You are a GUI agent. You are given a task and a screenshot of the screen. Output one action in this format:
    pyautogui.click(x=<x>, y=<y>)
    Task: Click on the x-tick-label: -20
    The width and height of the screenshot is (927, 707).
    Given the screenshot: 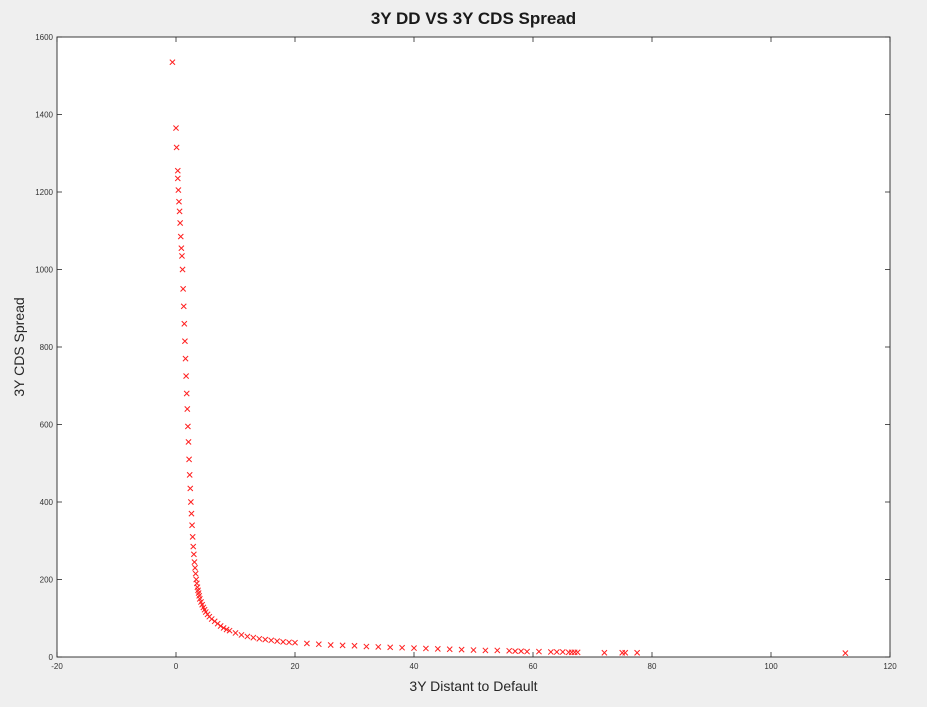 What is the action you would take?
    pyautogui.click(x=57, y=666)
    